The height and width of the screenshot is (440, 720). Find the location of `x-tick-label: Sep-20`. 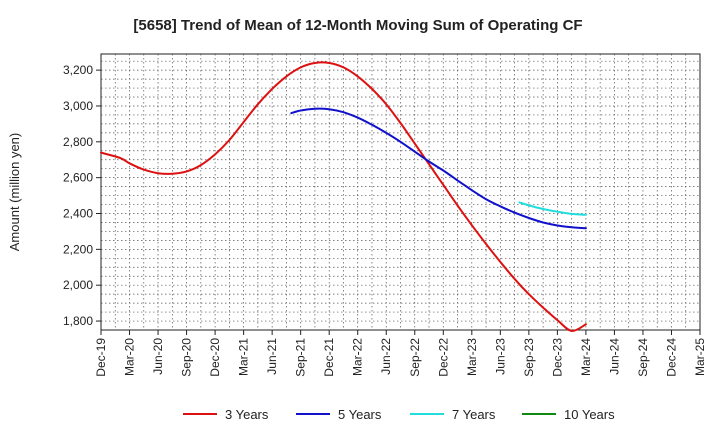

x-tick-label: Sep-20 is located at coordinates (187, 357).